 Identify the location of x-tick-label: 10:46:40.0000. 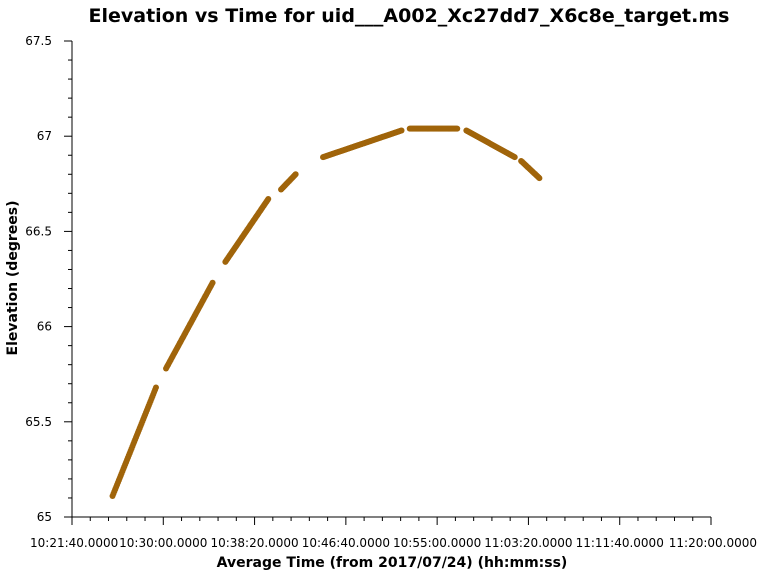
(346, 543).